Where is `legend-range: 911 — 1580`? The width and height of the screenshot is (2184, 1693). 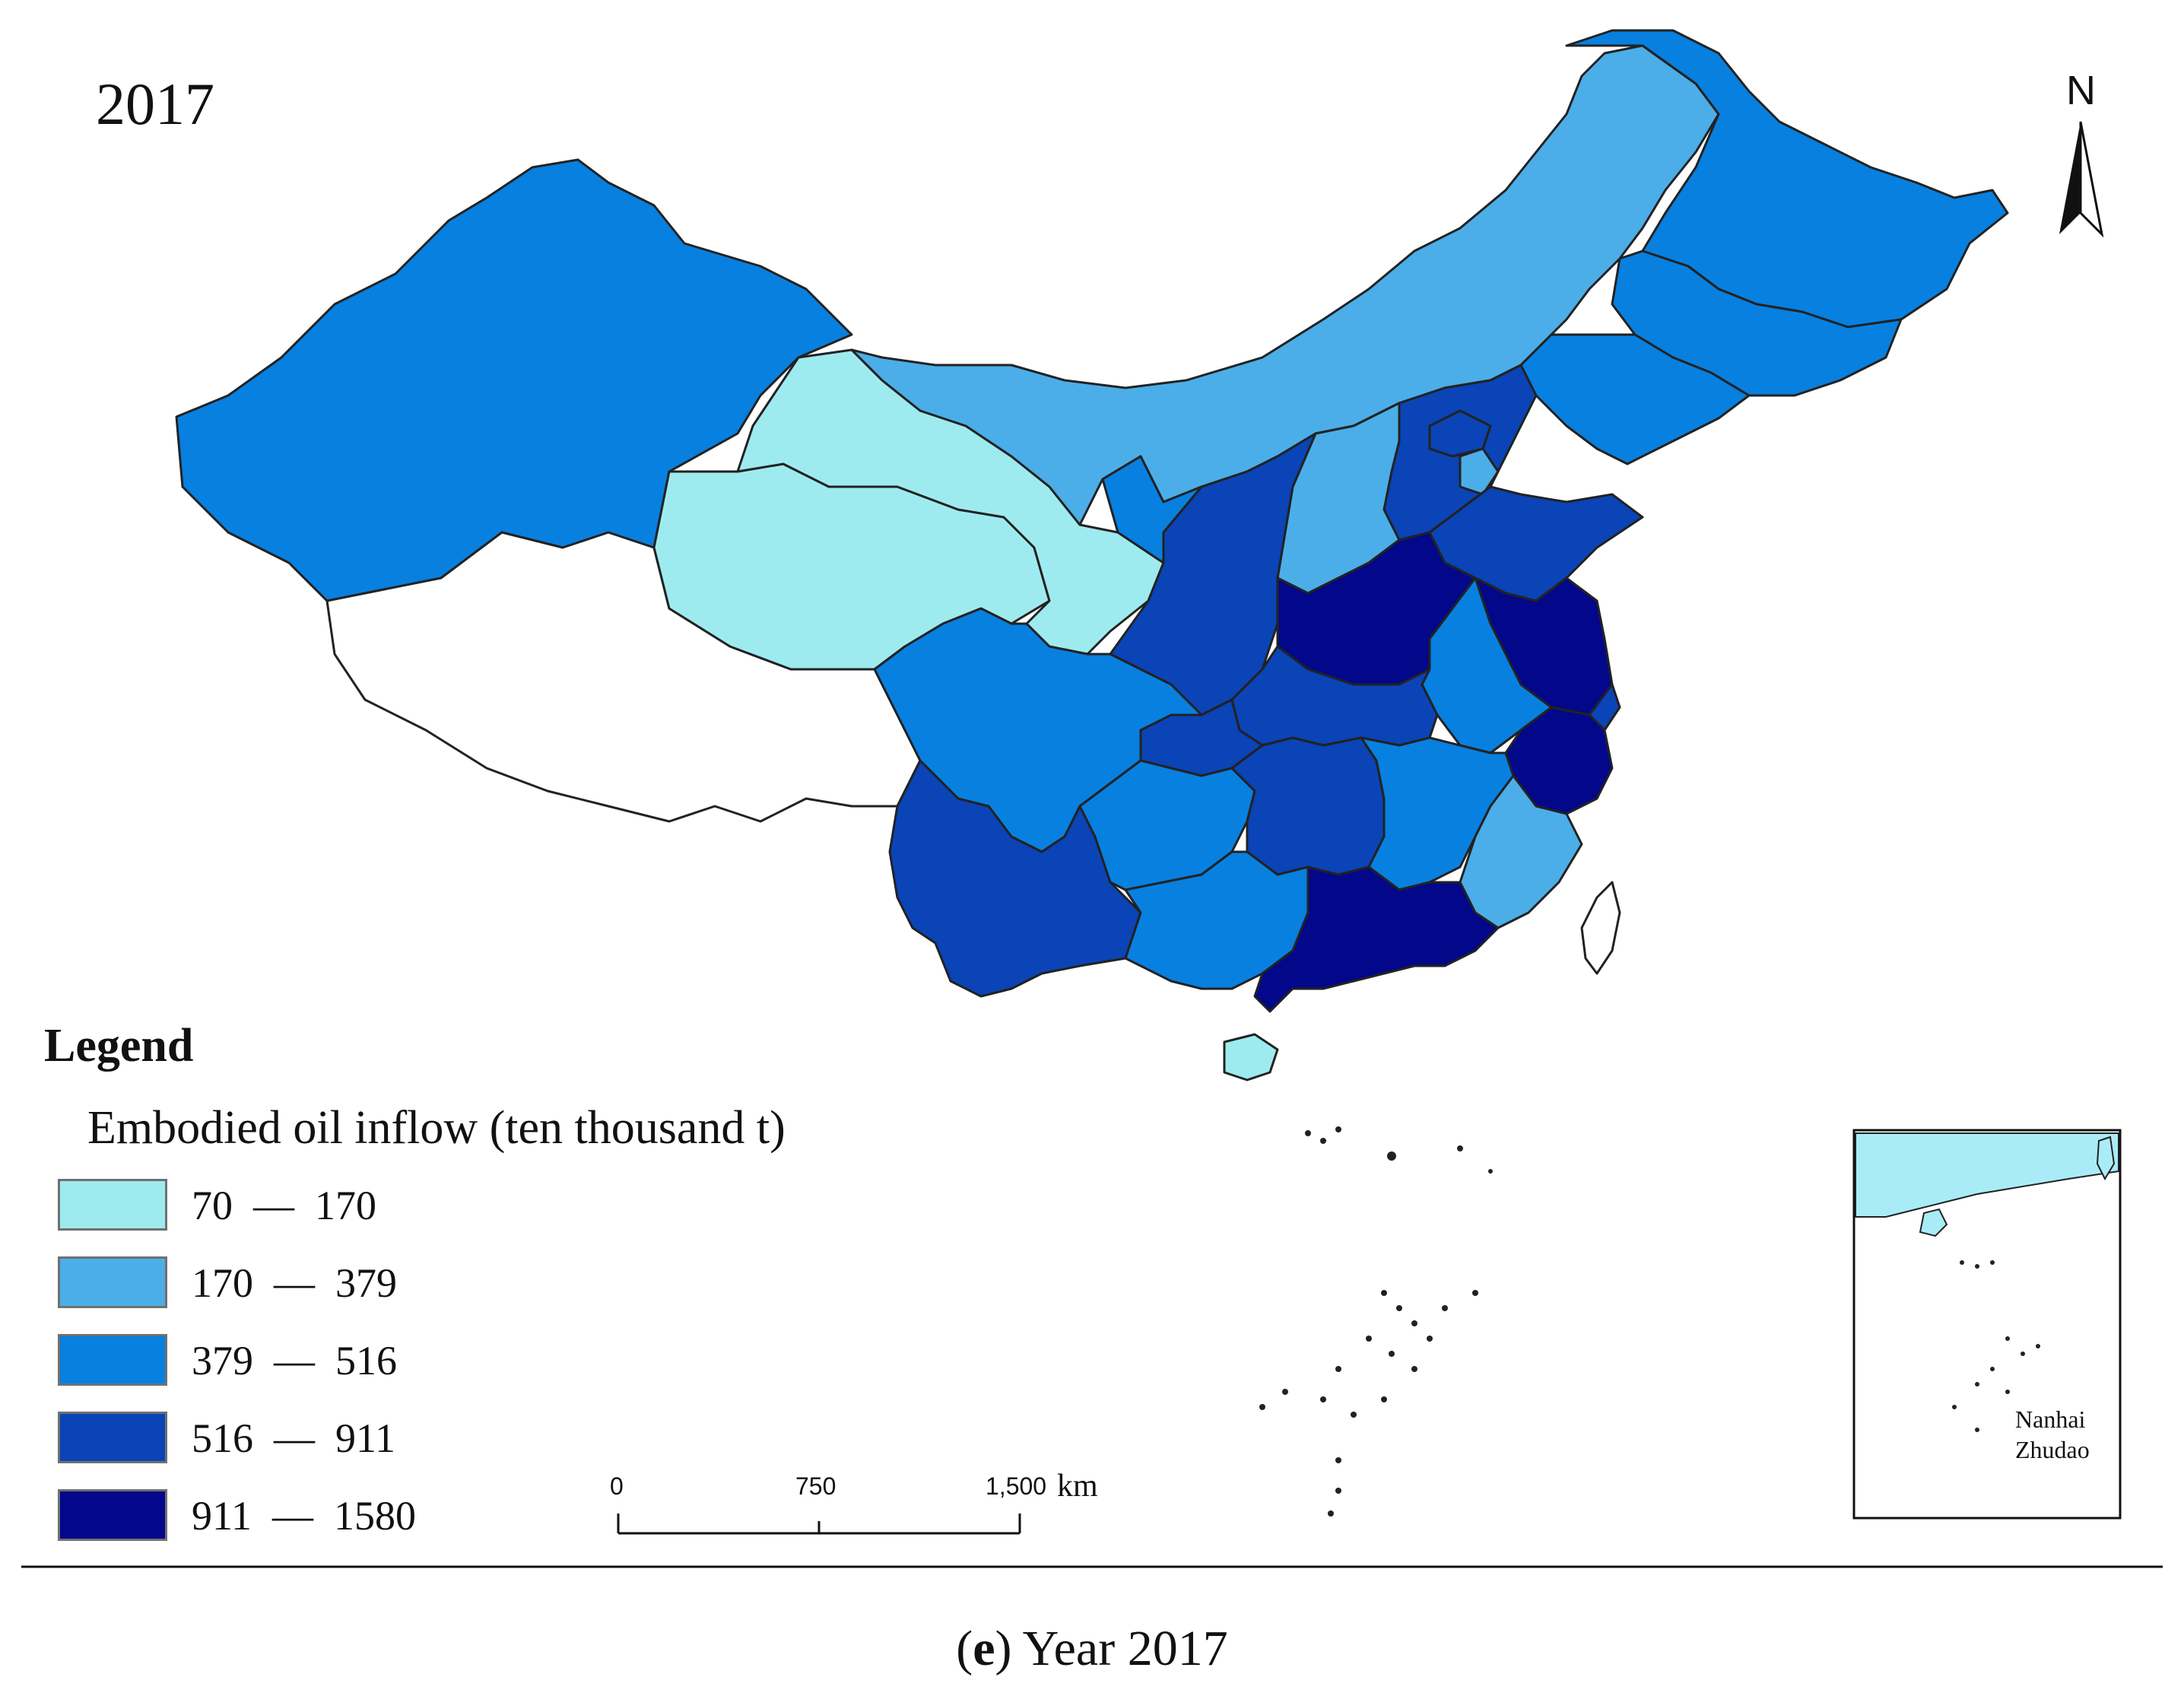 legend-range: 911 — 1580 is located at coordinates (304, 1516).